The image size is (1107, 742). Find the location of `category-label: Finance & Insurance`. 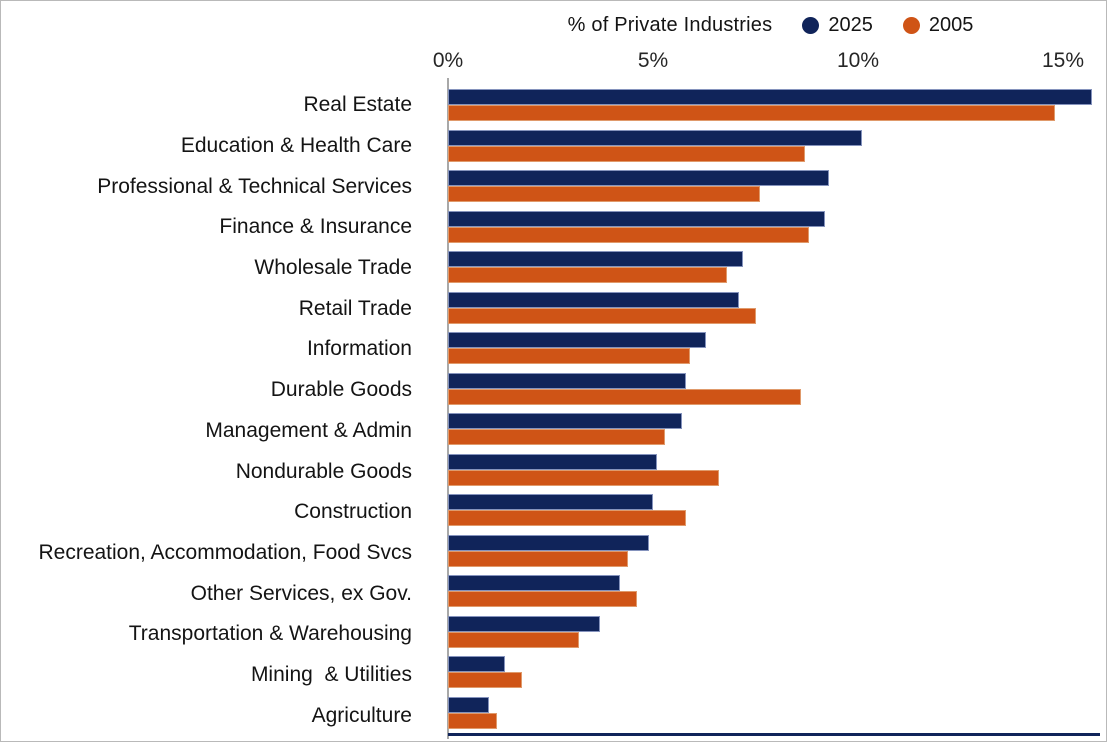

category-label: Finance & Insurance is located at coordinates (315, 227).